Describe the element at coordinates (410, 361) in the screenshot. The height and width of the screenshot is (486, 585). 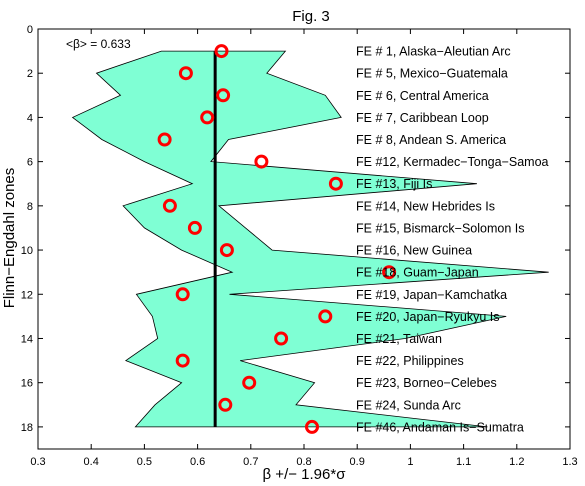
I see `zone-label: FE #22, Philippines` at that location.